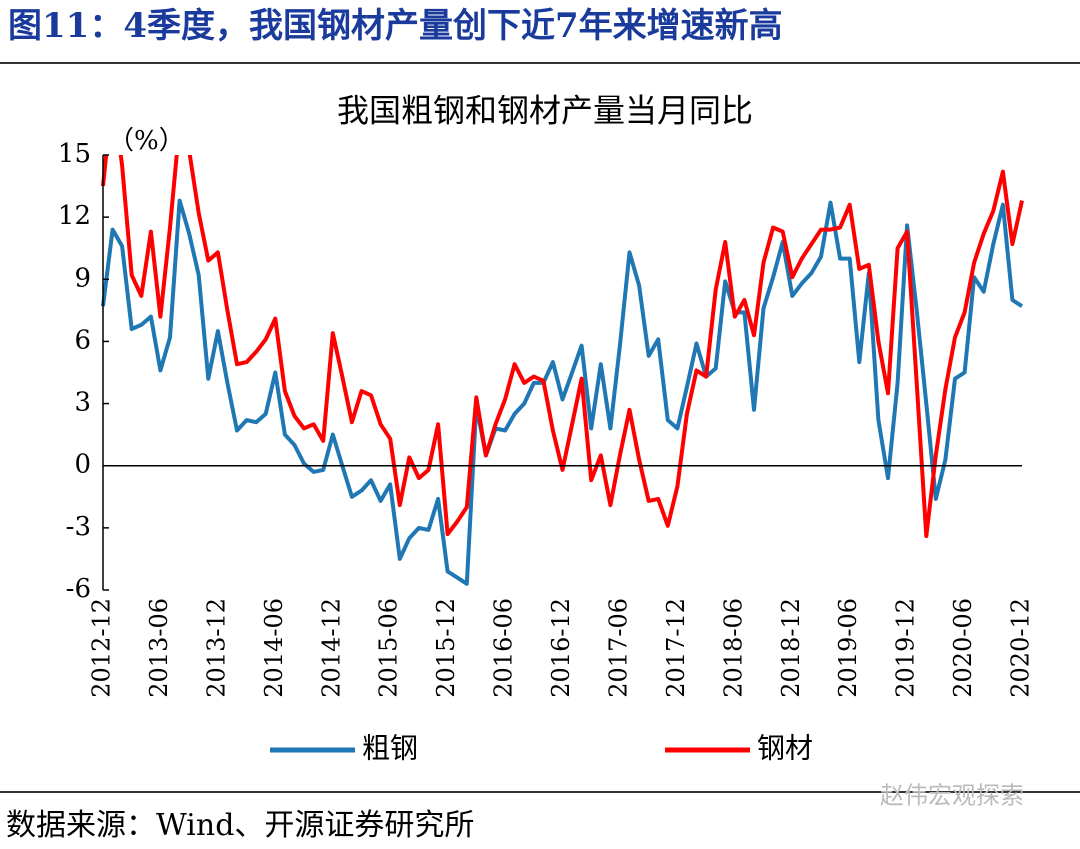 The width and height of the screenshot is (1080, 849). I want to click on y-tick-label: 6, so click(82, 340).